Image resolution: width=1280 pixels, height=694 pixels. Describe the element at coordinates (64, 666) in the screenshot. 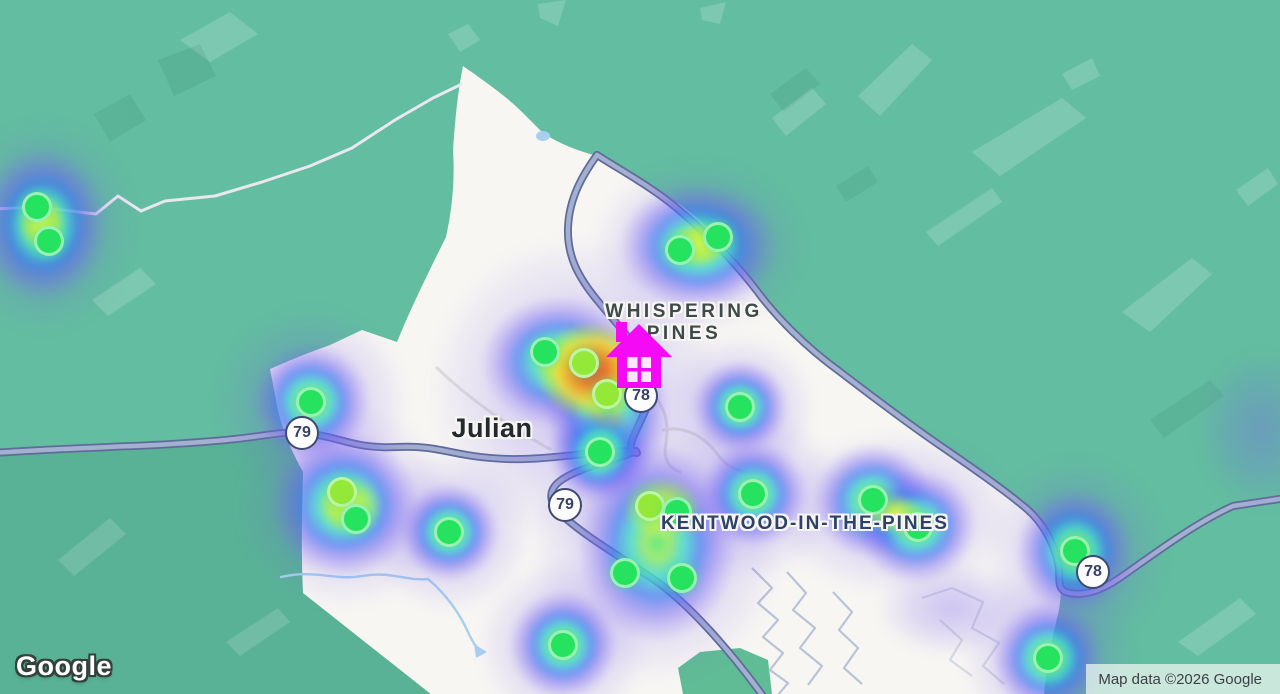

I see `google-logo: Google` at that location.